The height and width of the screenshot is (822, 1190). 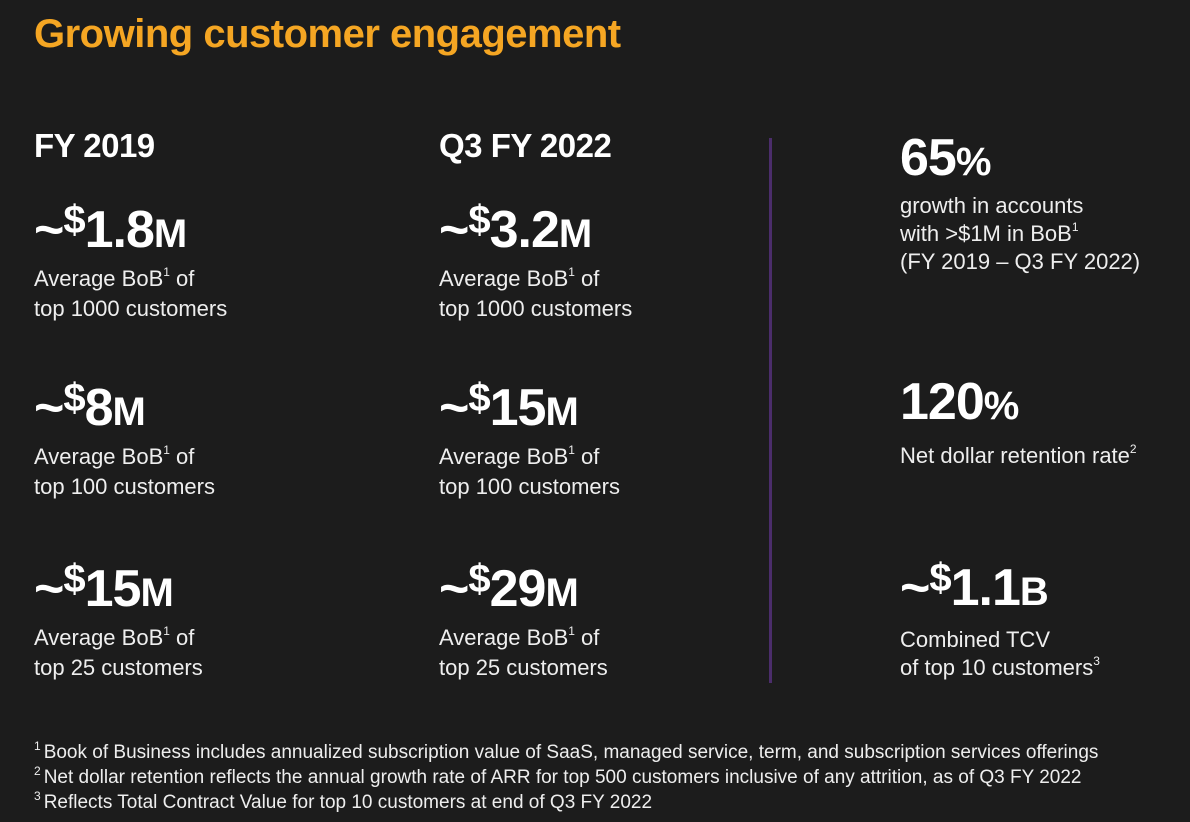 What do you see at coordinates (119, 230) in the screenshot?
I see `stat-number: 1.8` at bounding box center [119, 230].